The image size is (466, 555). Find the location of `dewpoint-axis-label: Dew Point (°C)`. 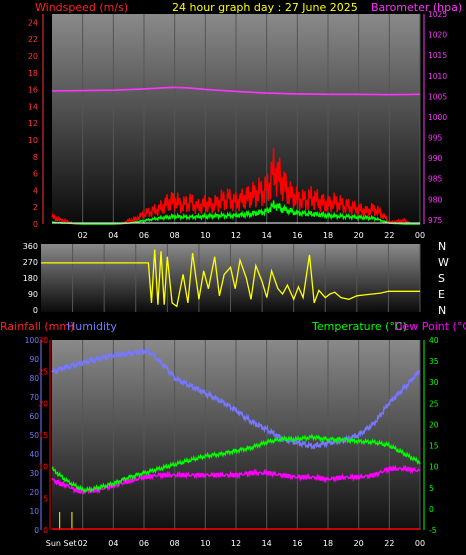

dewpoint-axis-label: Dew Point (°C) is located at coordinates (430, 326).